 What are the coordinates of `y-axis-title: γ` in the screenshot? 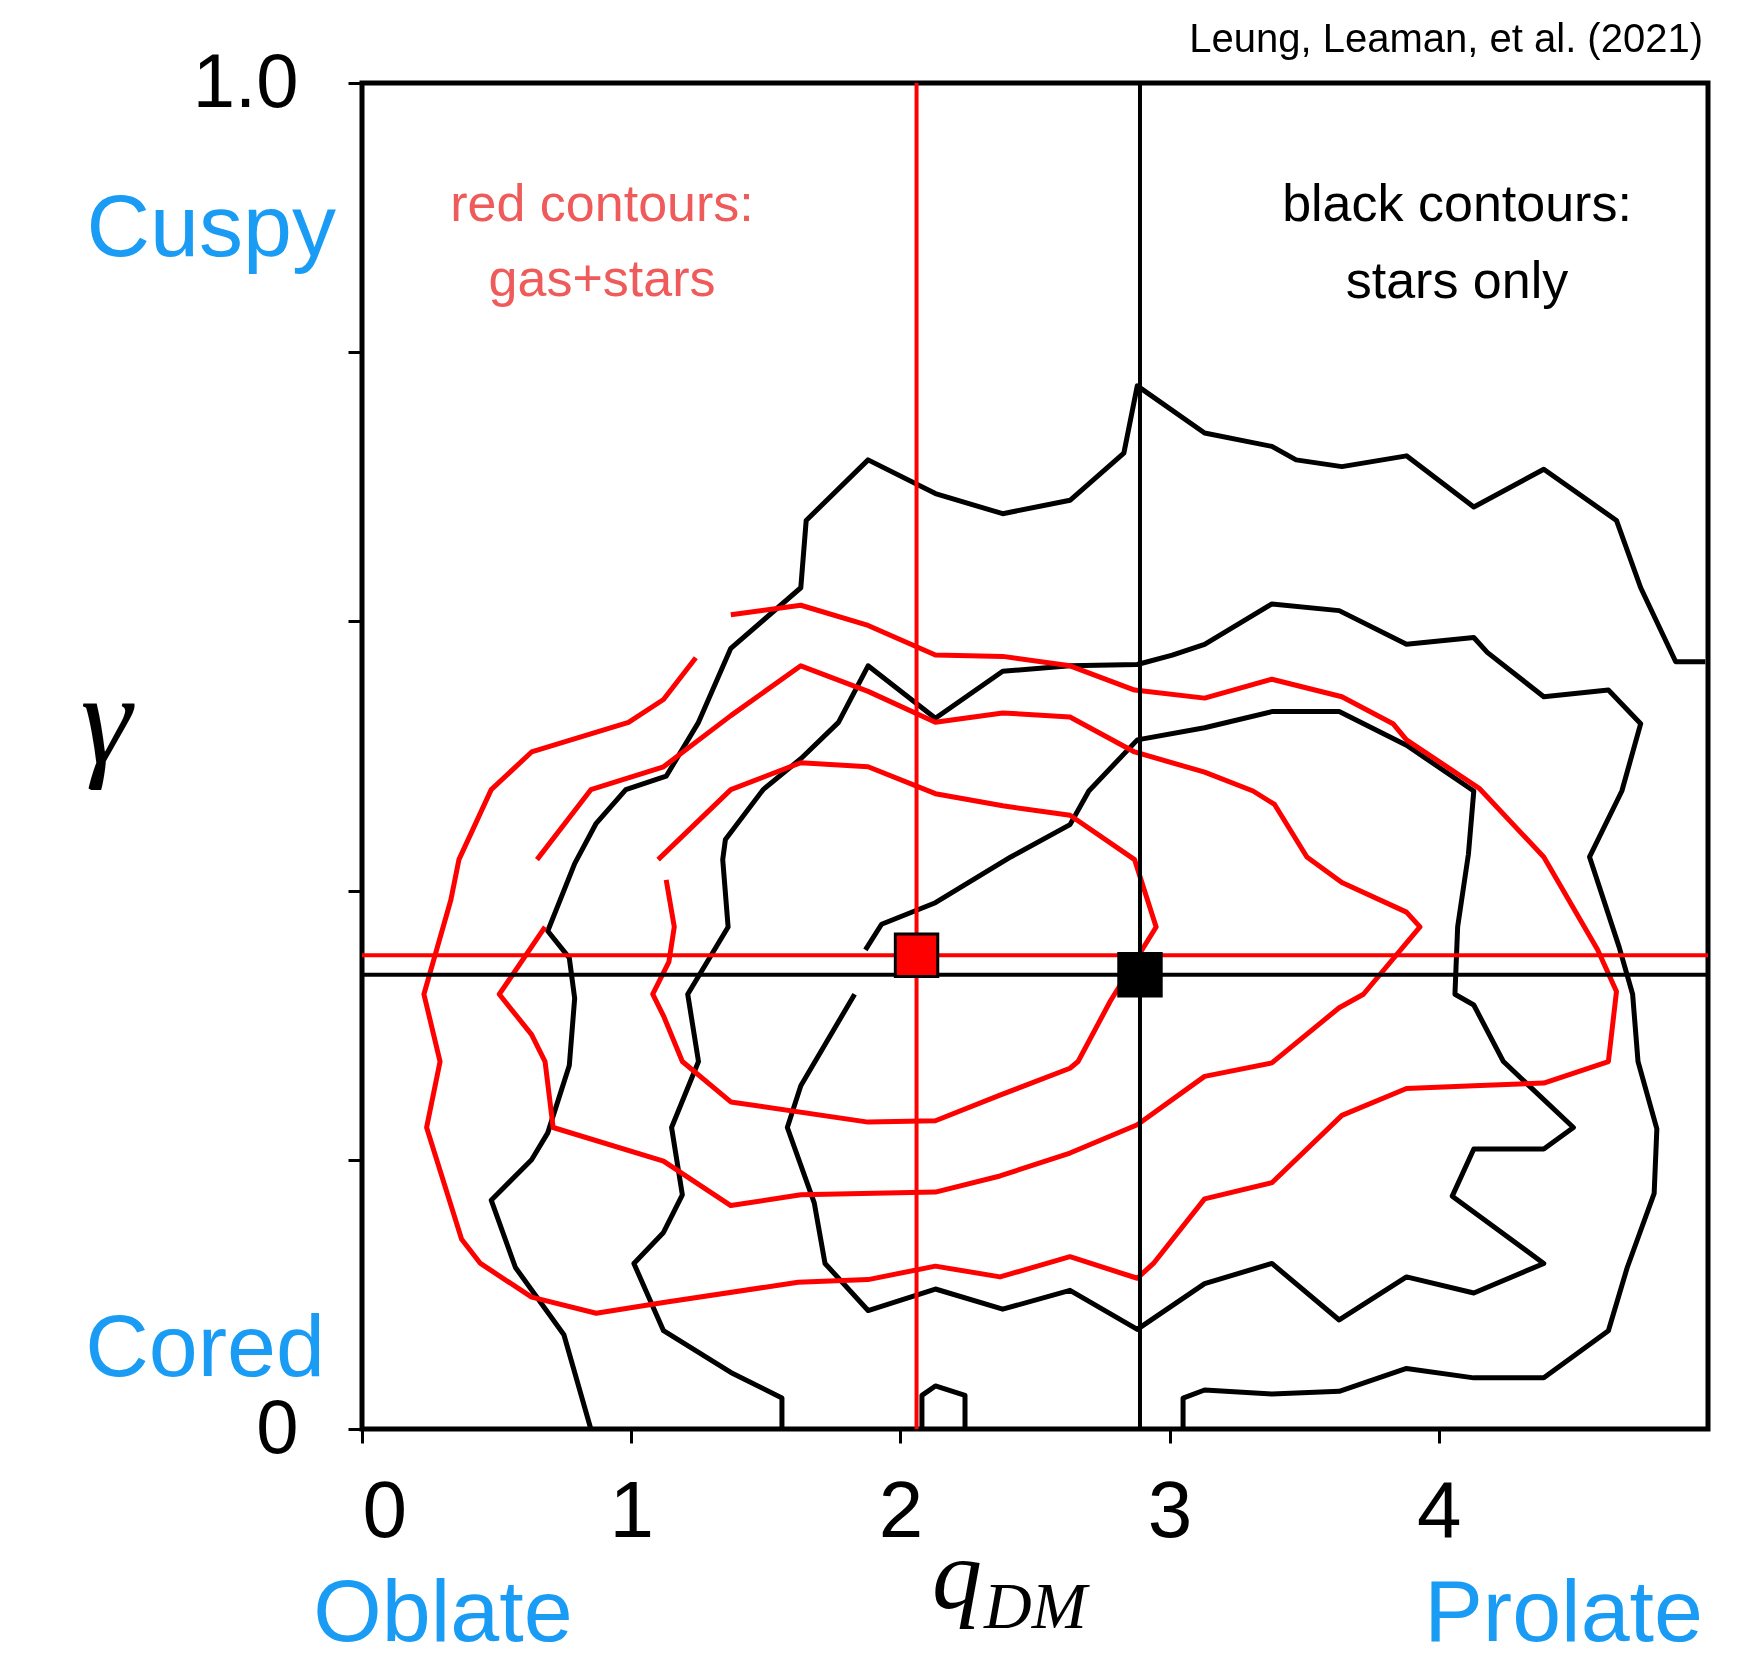 It's located at (108, 718).